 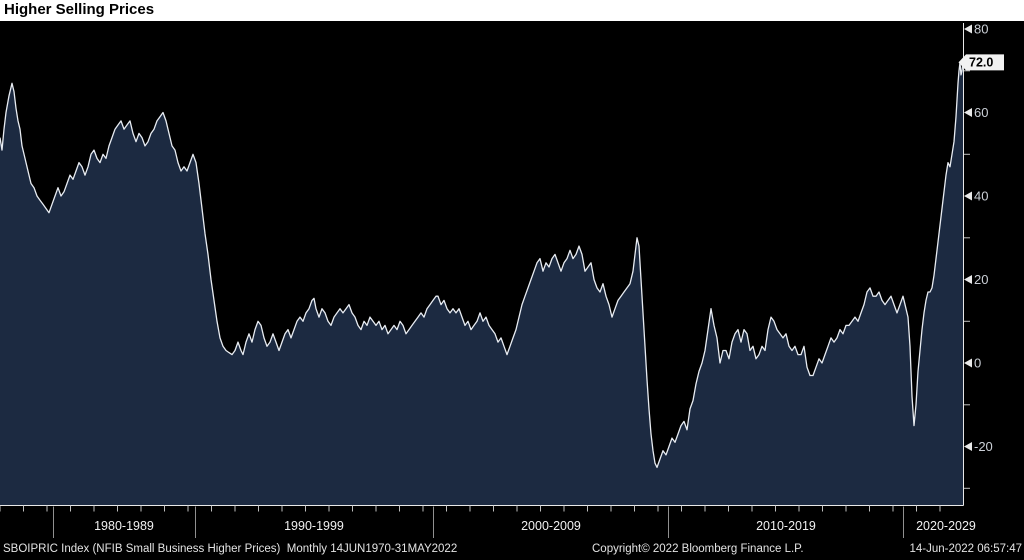 What do you see at coordinates (786, 526) in the screenshot?
I see `x-axis-band-label: 2010-2019` at bounding box center [786, 526].